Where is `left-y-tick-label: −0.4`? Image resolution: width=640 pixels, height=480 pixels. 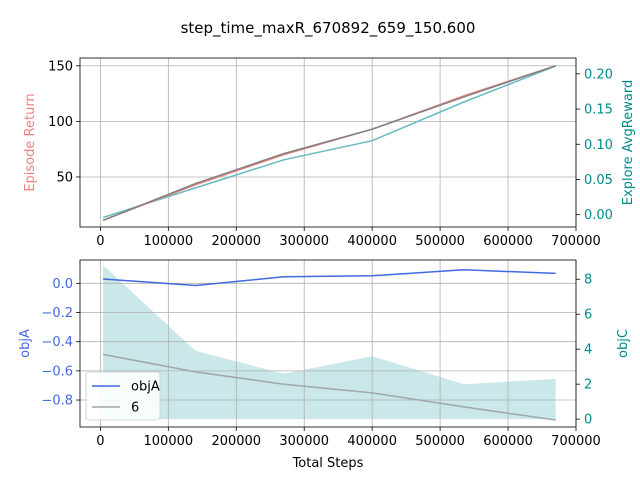 left-y-tick-label: −0.4 is located at coordinates (57, 342).